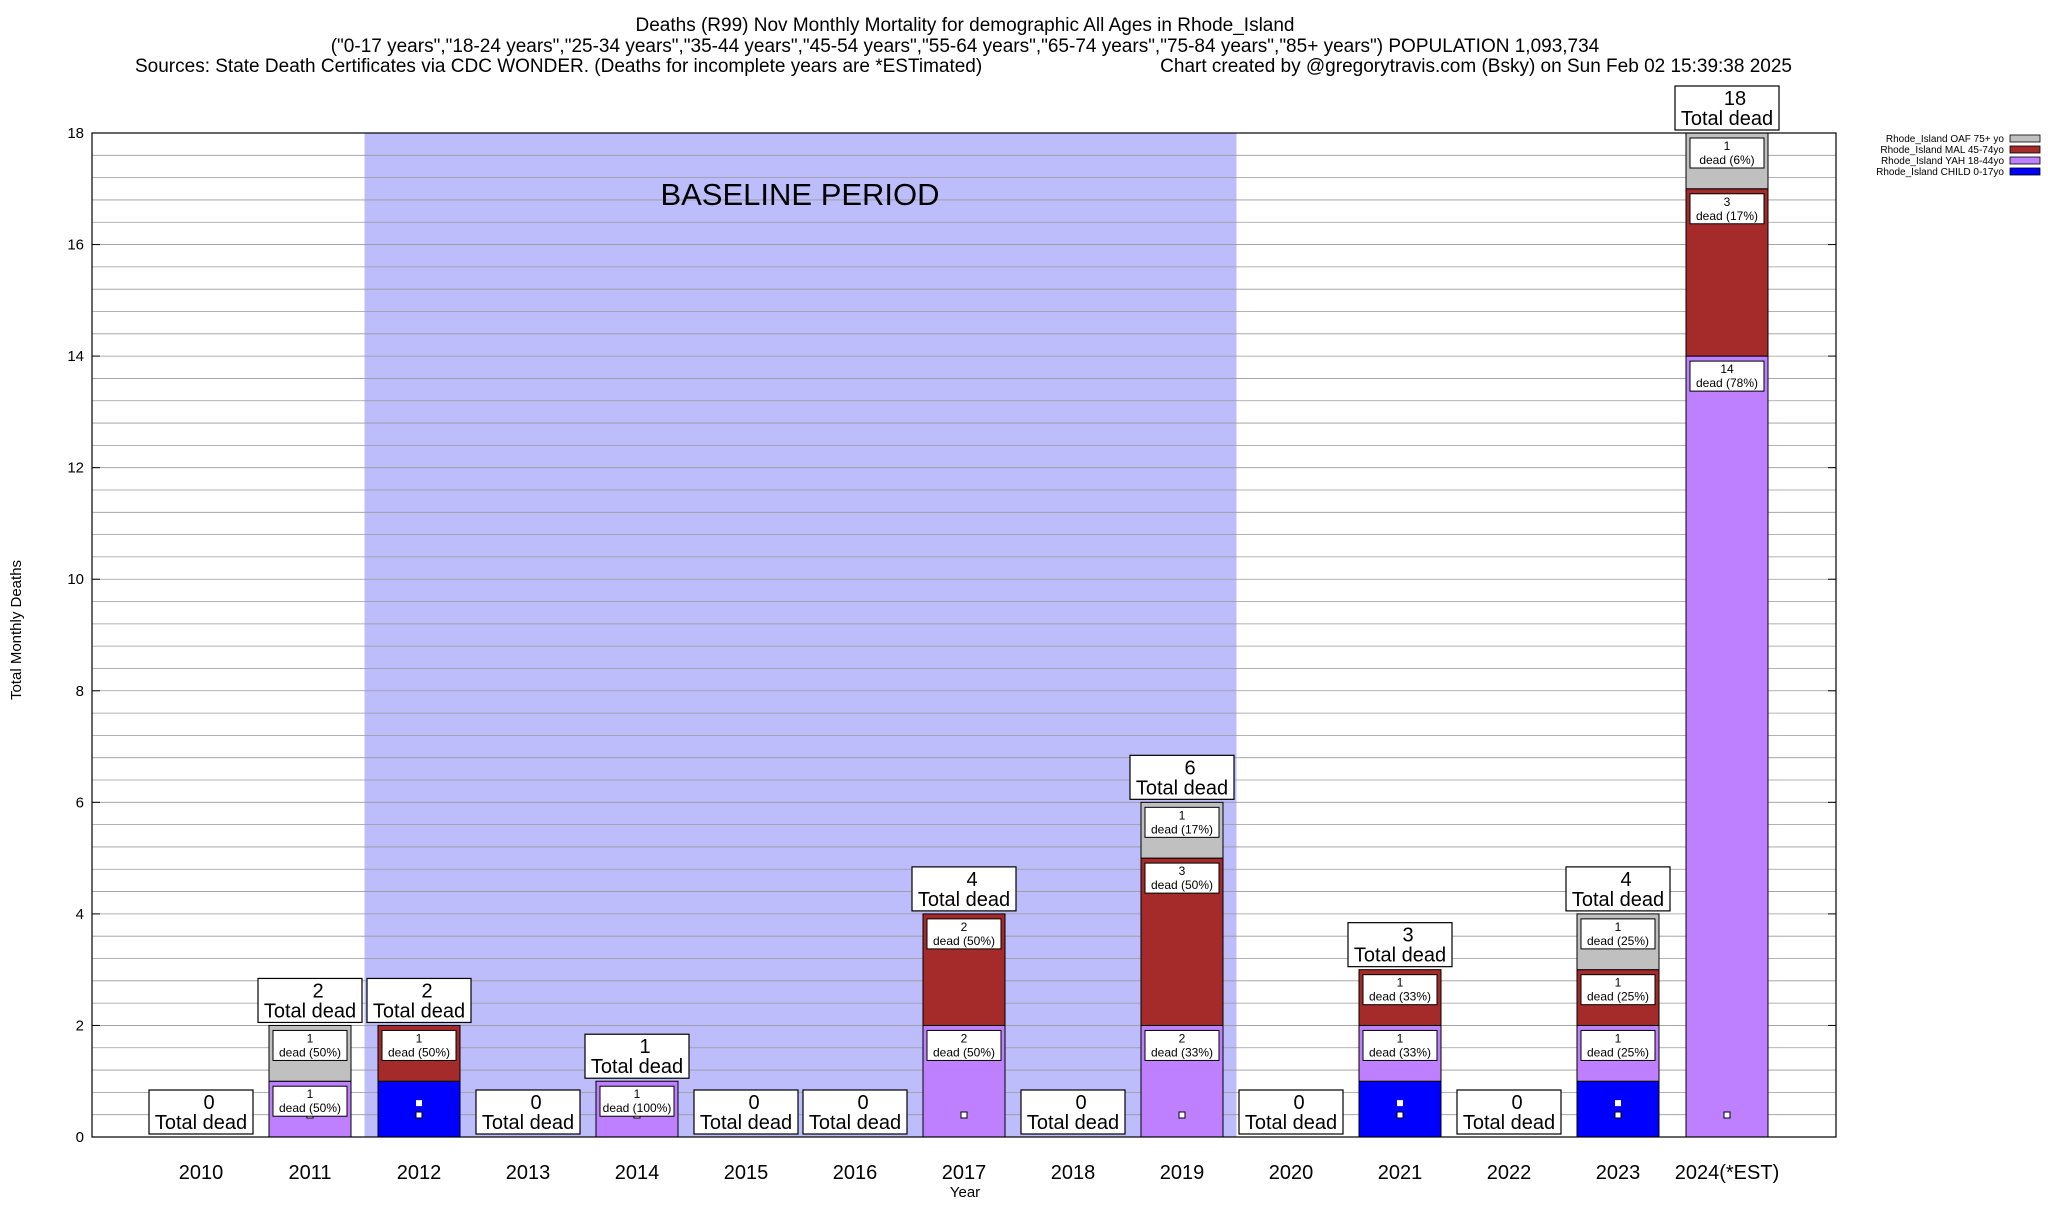 This screenshot has height=1205, width=2048. What do you see at coordinates (1940, 172) in the screenshot?
I see `legend-label: Rhode_Island CHILD 0-17yo` at bounding box center [1940, 172].